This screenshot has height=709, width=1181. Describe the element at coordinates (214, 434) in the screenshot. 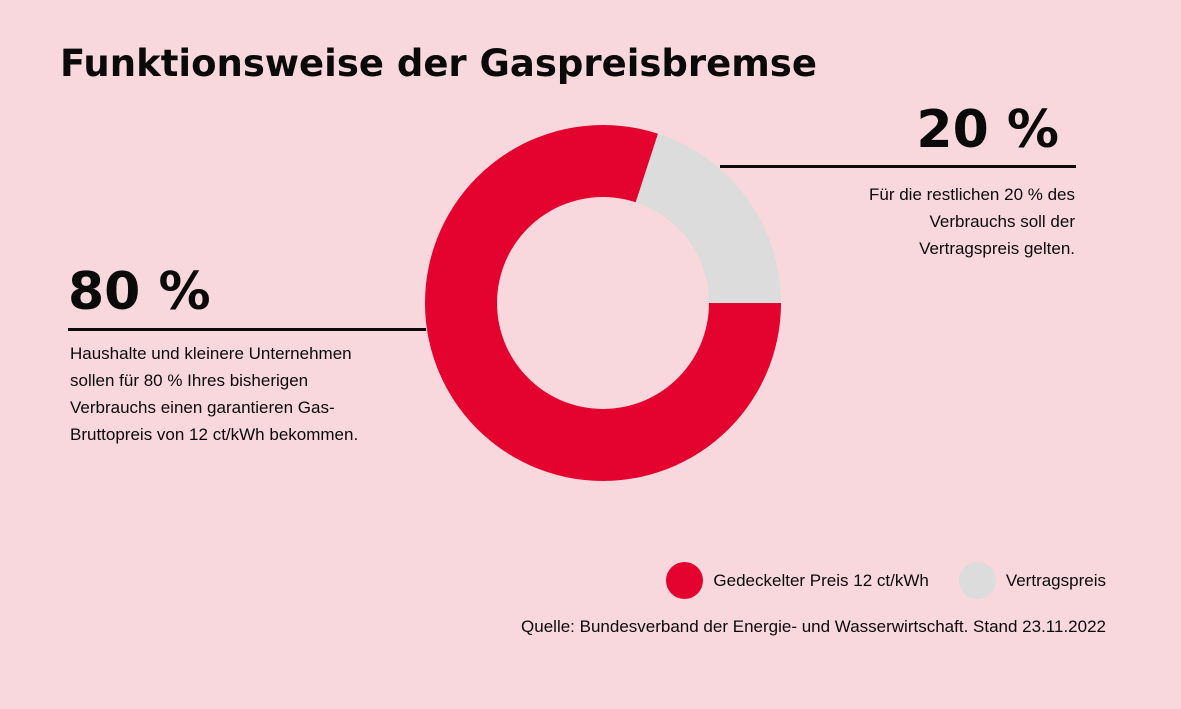

I see `annotation-80-line: Bruttopreis von 12 ct/kWh bekommen.` at that location.